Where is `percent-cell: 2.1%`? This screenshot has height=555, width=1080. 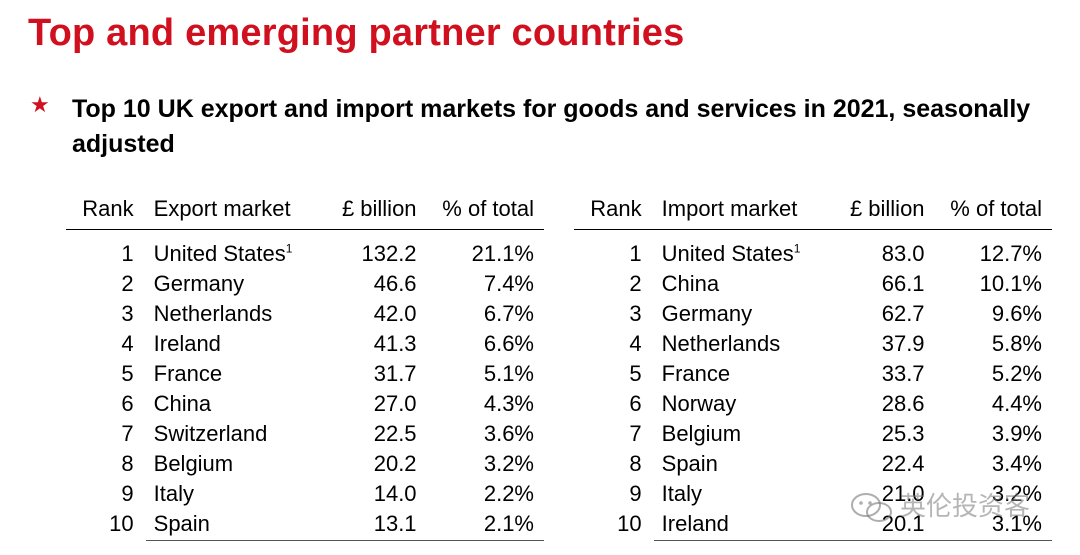
percent-cell: 2.1% is located at coordinates (508, 523).